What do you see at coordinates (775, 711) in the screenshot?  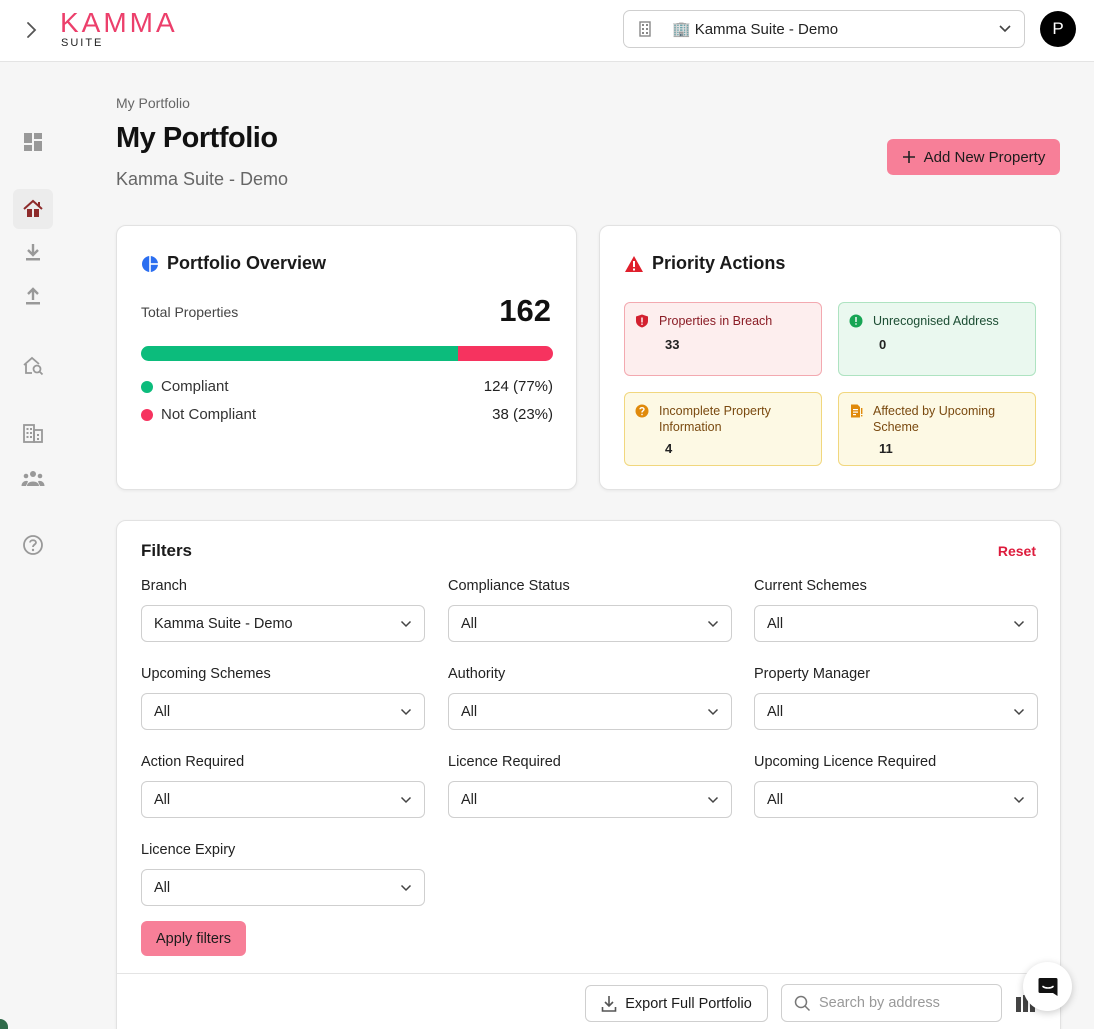 I see `property-manager-select-value: All` at bounding box center [775, 711].